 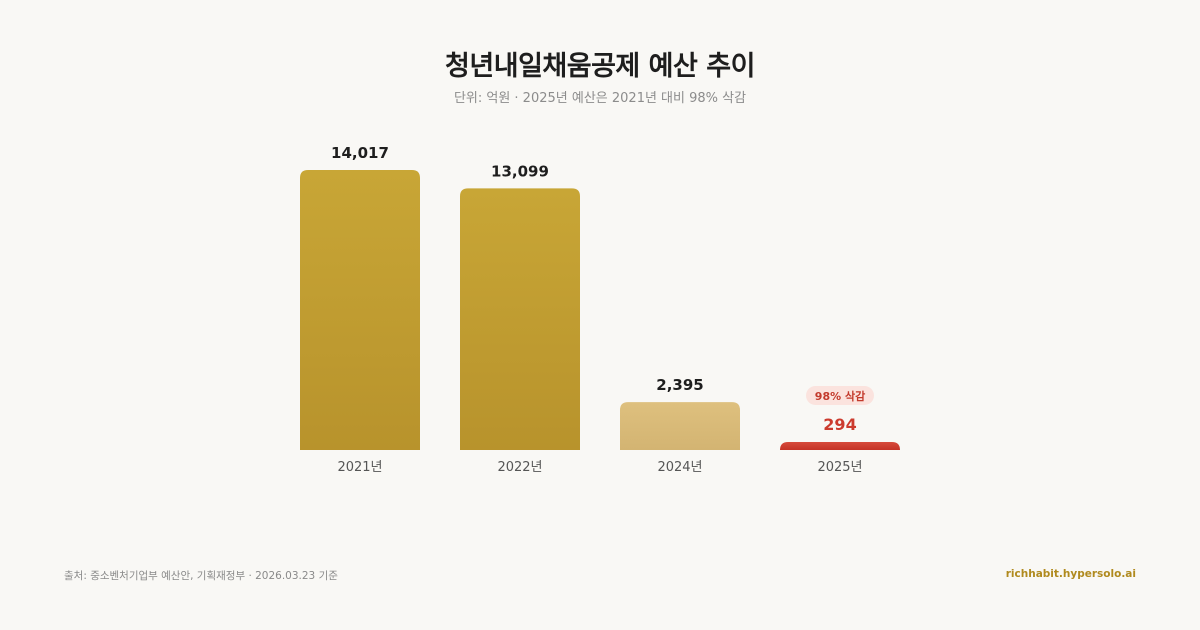 I want to click on footer-source: 출처: 중소벤처기업부 예산안, 기획재정부 · 2026.03.23 기준, so click(x=201, y=576).